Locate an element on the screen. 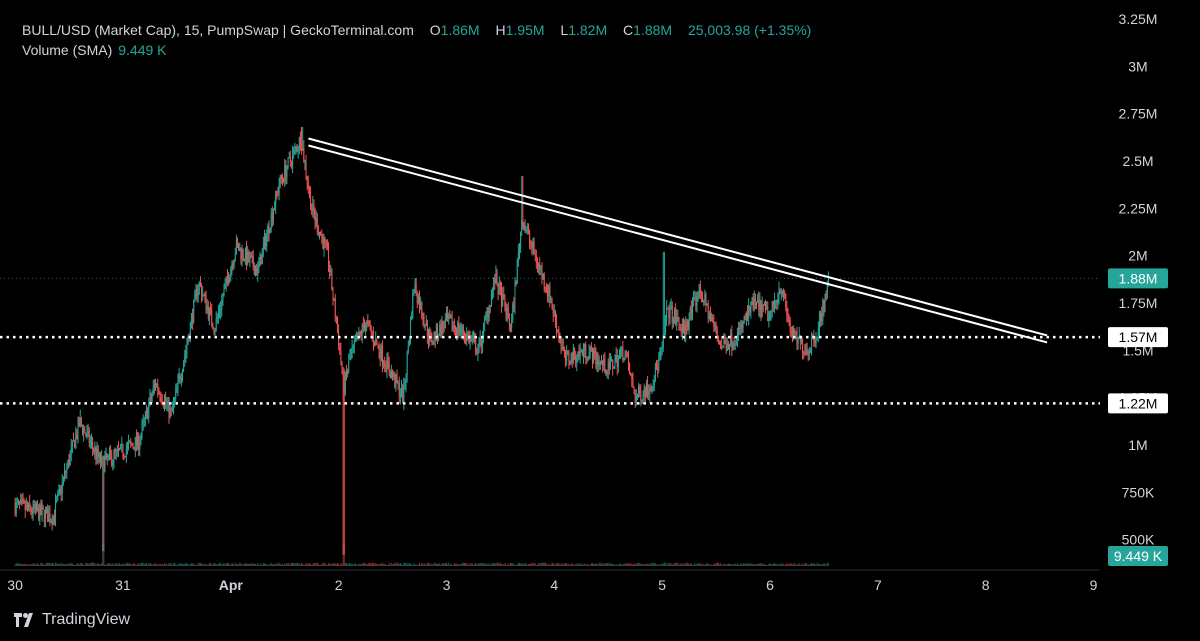 Image resolution: width=1200 pixels, height=641 pixels. svg-text: 9.449 K is located at coordinates (1138, 556).